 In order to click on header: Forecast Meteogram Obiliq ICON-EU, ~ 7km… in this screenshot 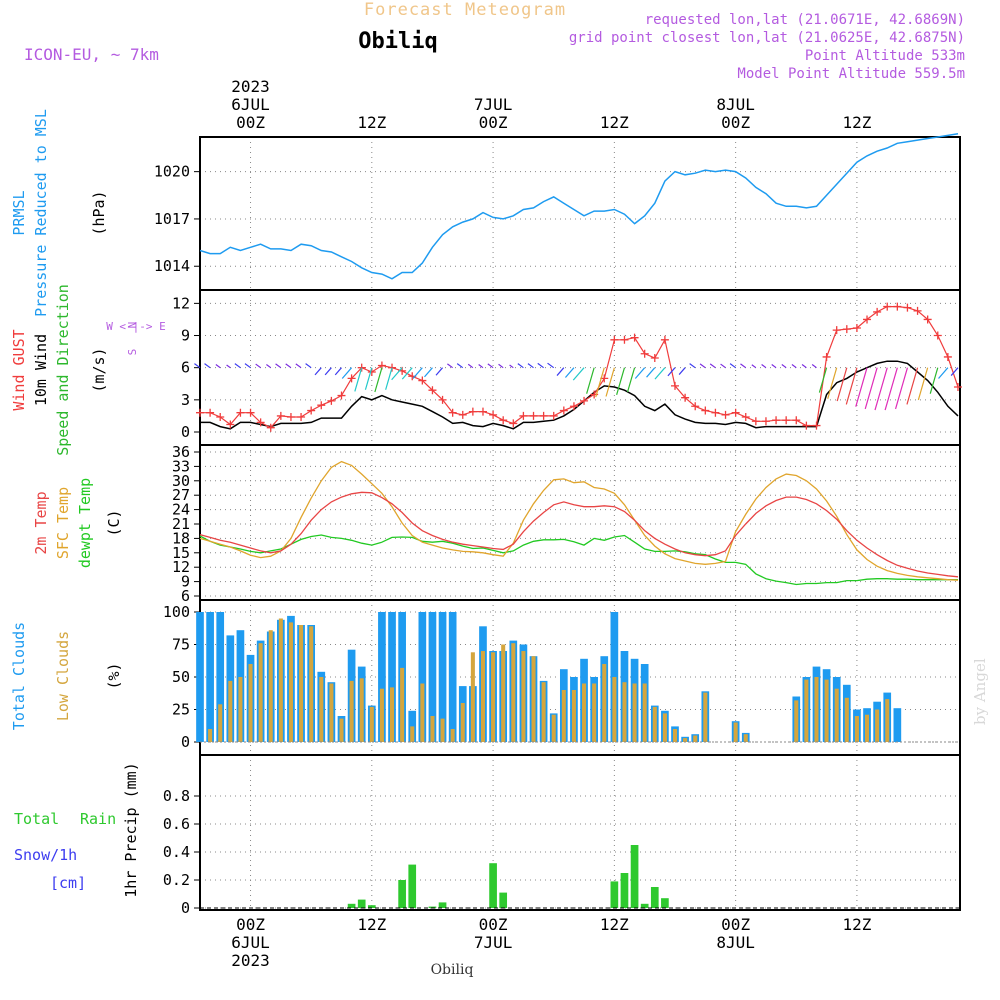, I will do `click(494, 41)`.